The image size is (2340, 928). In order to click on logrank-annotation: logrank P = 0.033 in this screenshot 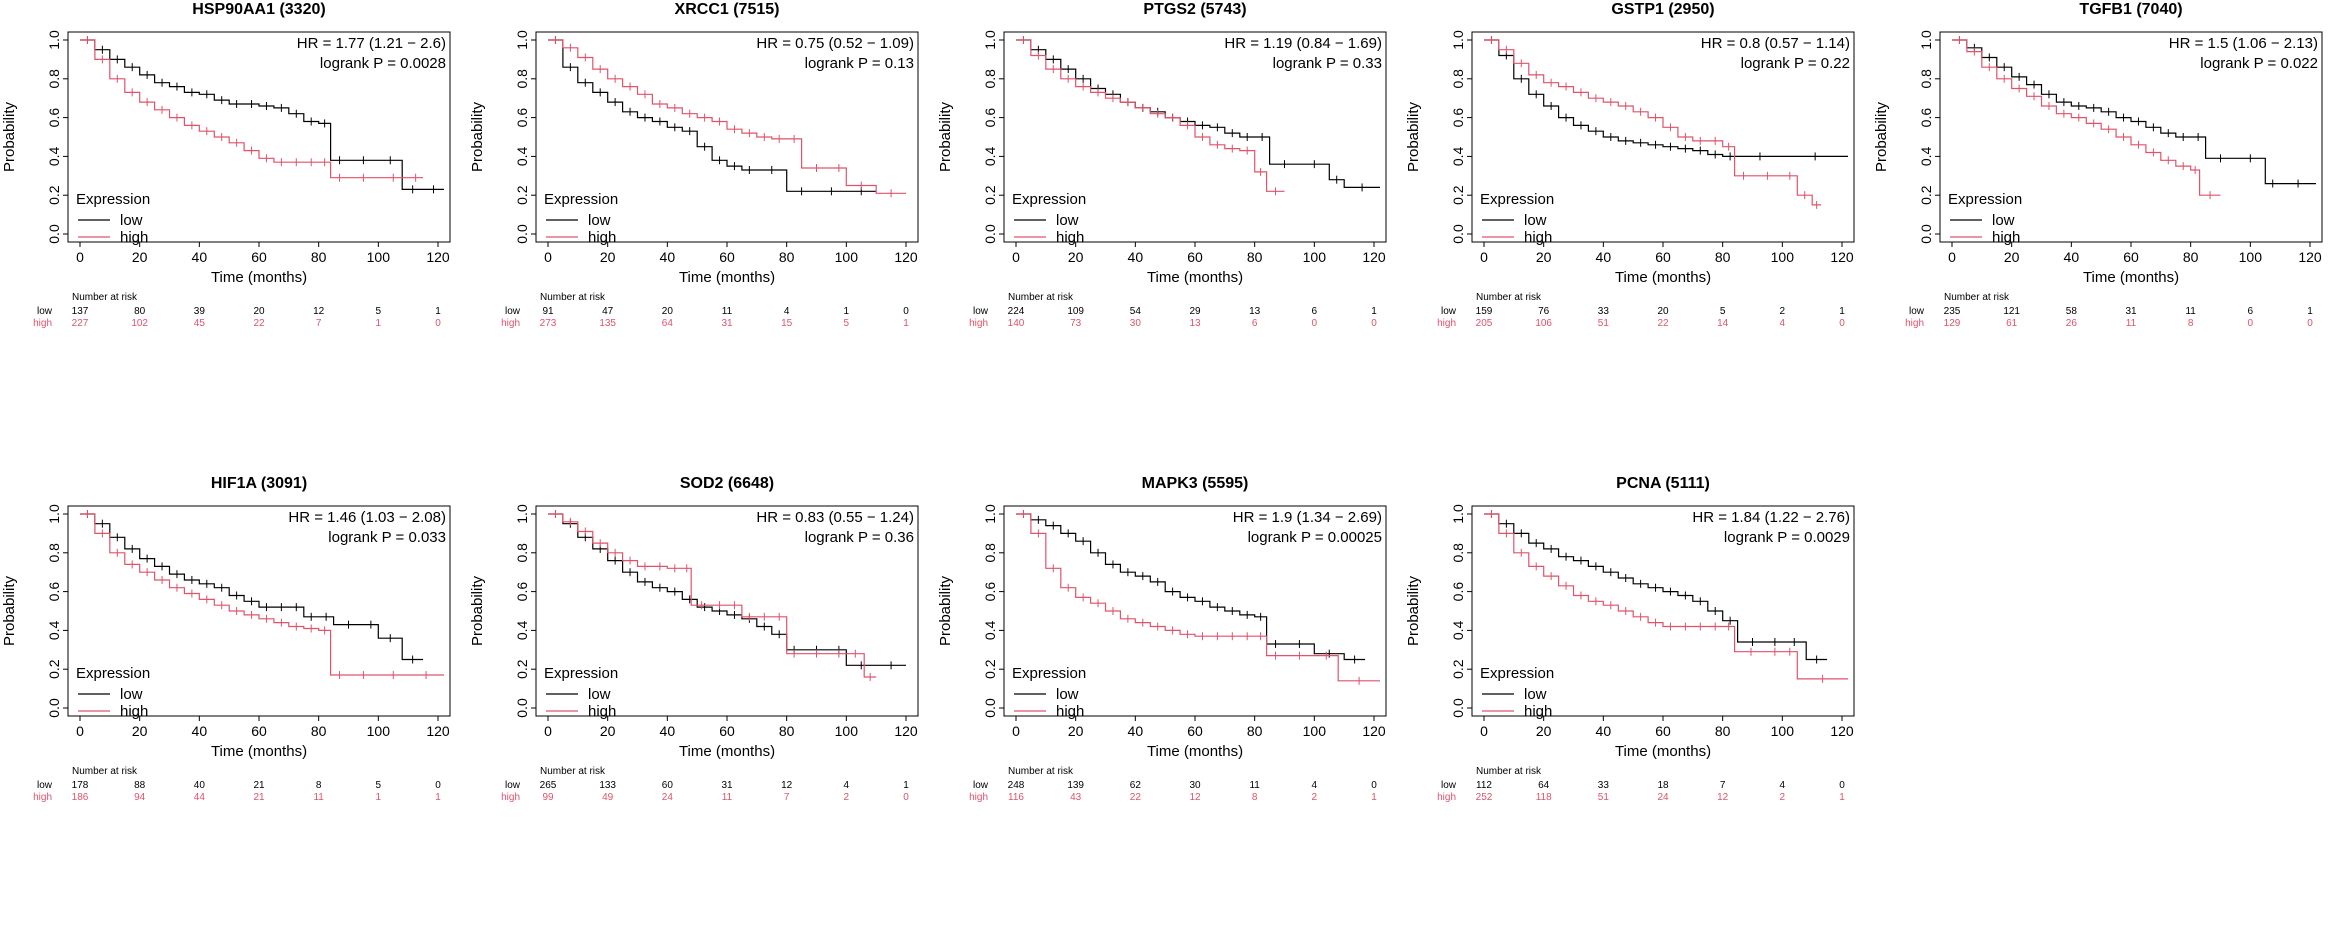, I will do `click(387, 537)`.